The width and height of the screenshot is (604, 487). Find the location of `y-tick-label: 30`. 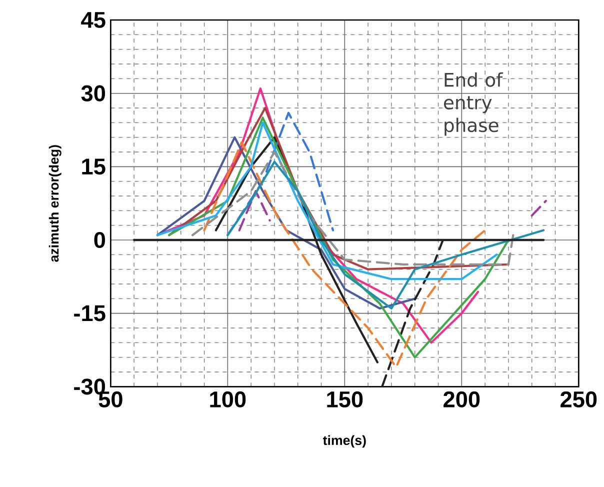

y-tick-label: 30 is located at coordinates (93, 93).